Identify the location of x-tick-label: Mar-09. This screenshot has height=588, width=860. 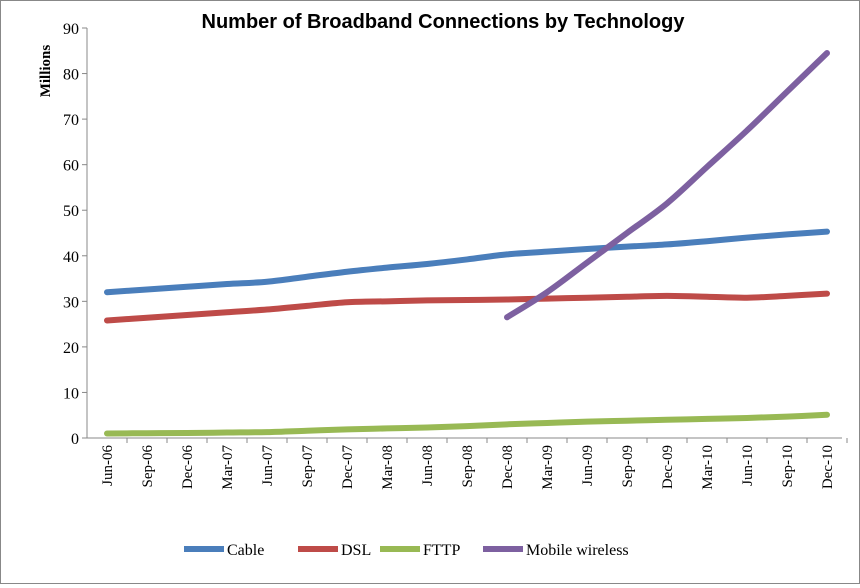
(548, 467).